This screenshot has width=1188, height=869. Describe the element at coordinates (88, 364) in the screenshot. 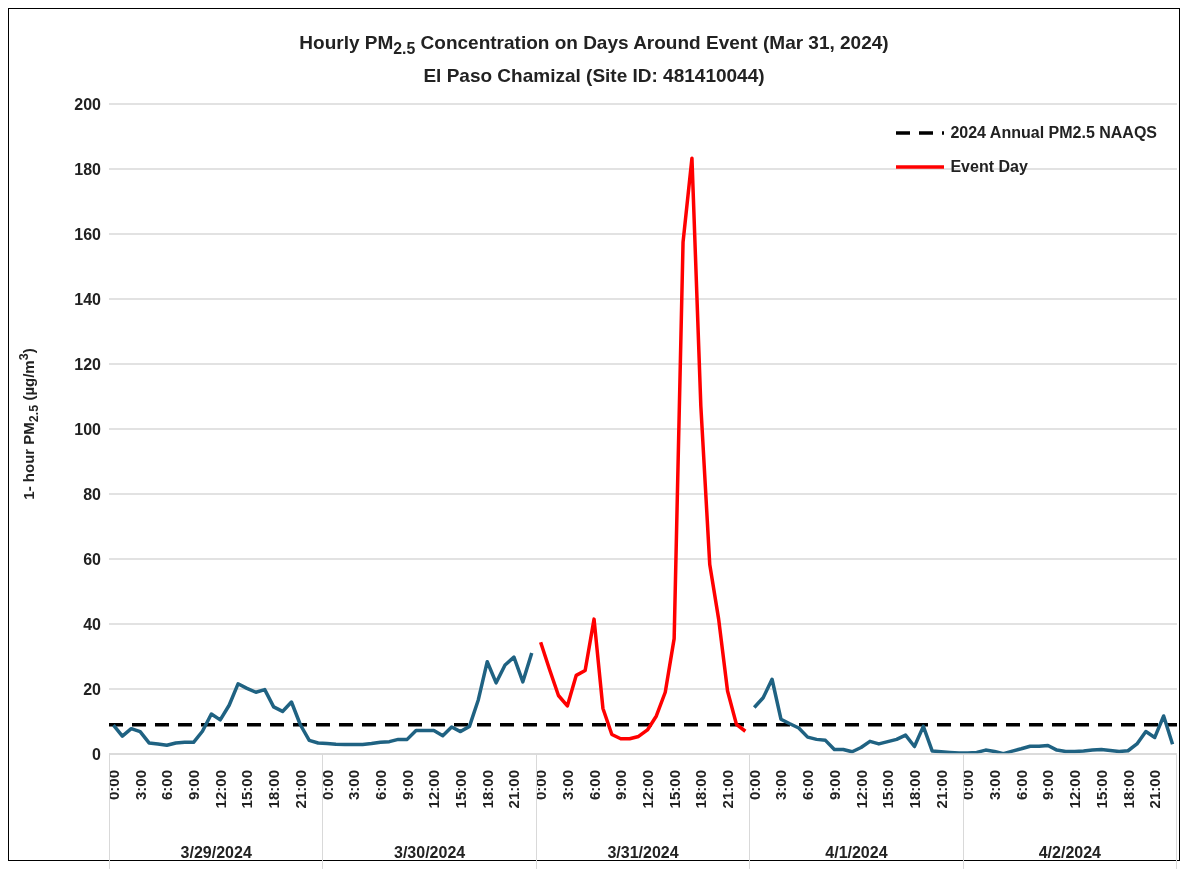

I see `y-tick-label: 120` at that location.